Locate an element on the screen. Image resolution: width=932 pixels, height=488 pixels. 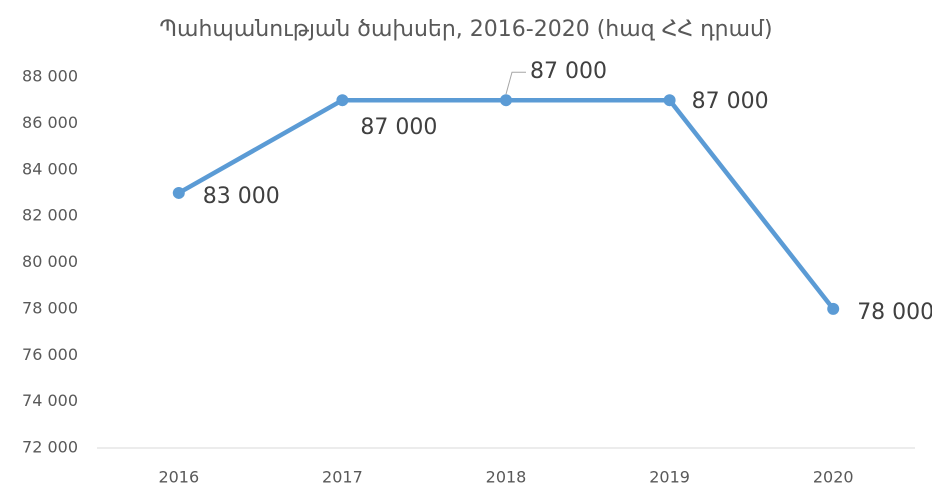
data-label: 83 000 is located at coordinates (241, 196).